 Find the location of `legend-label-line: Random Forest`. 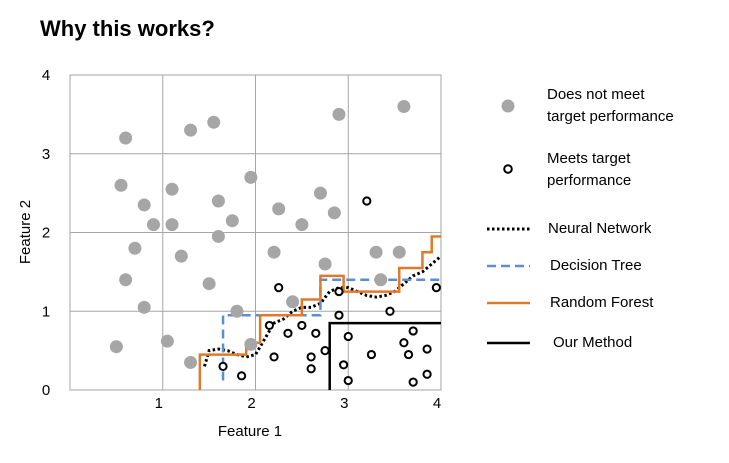

legend-label-line: Random Forest is located at coordinates (602, 302).